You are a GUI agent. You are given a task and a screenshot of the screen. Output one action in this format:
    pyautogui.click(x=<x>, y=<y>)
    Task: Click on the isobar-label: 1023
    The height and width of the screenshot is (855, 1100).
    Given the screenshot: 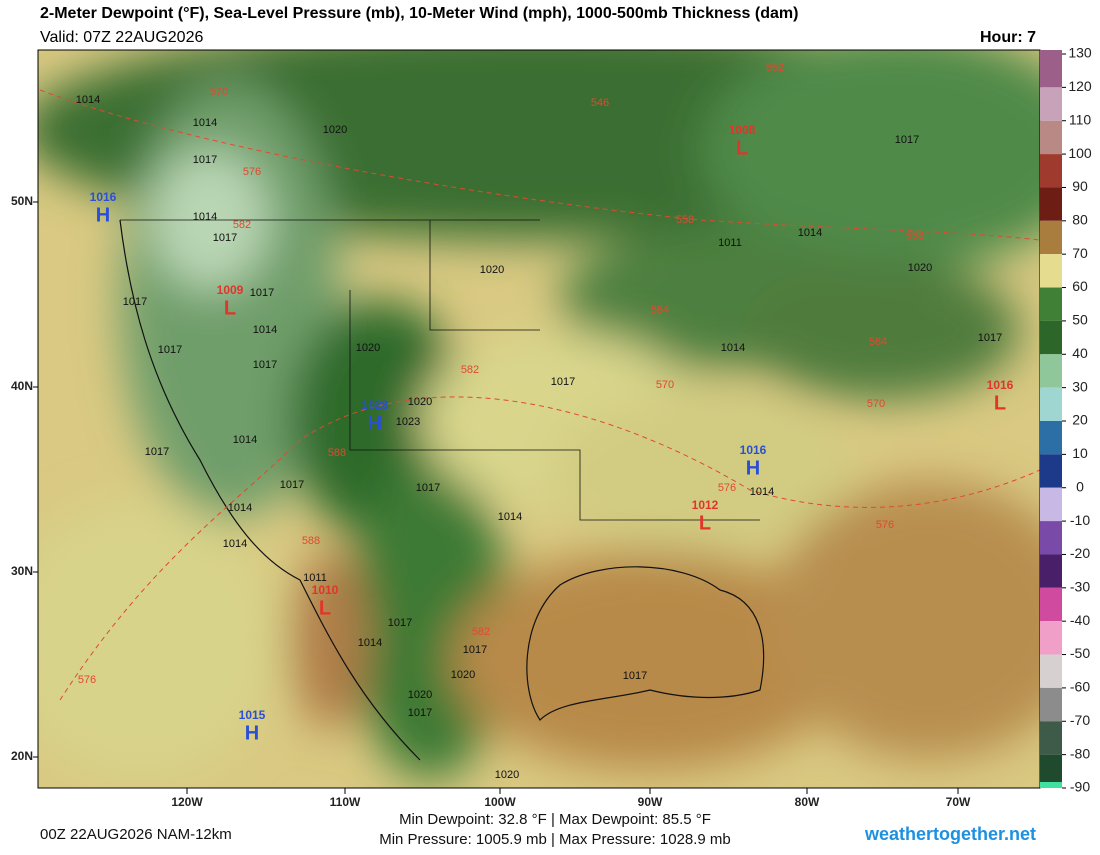 What is the action you would take?
    pyautogui.click(x=408, y=422)
    